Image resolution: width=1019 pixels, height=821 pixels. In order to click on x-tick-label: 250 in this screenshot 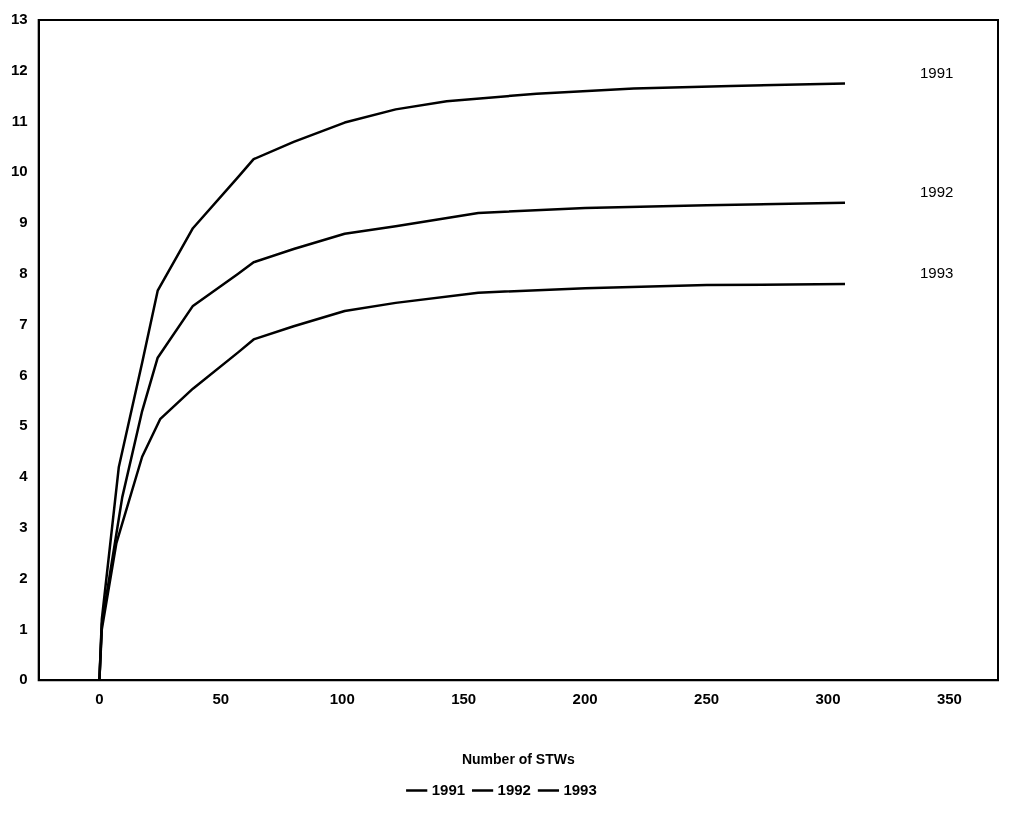, I will do `click(707, 699)`.